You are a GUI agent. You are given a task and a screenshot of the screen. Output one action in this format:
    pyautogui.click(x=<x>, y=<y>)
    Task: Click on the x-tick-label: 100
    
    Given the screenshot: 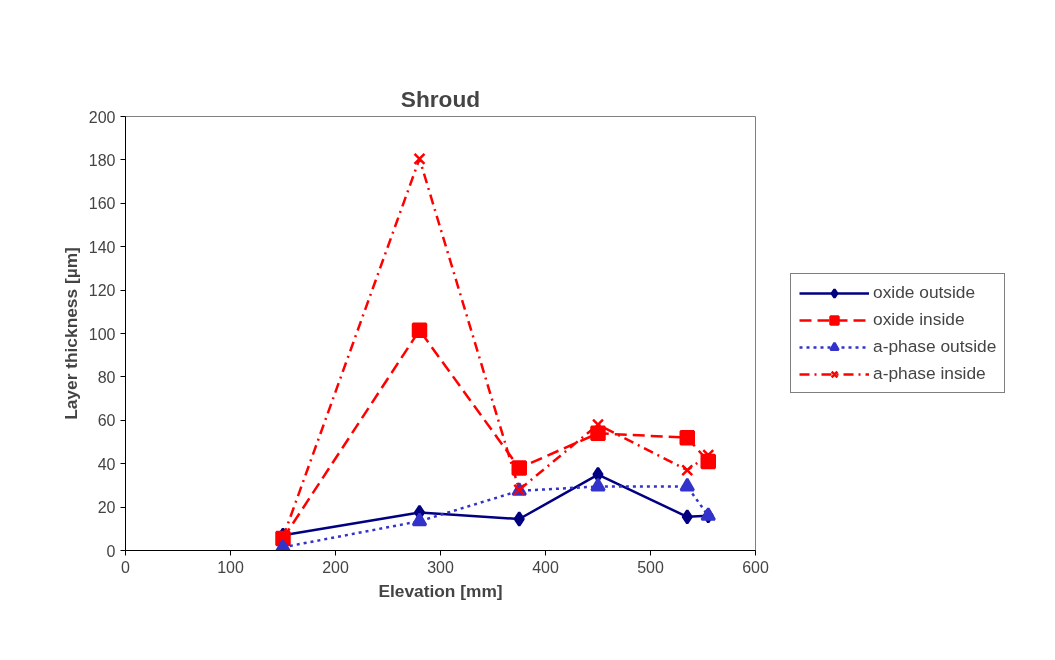 What is the action you would take?
    pyautogui.click(x=230, y=567)
    